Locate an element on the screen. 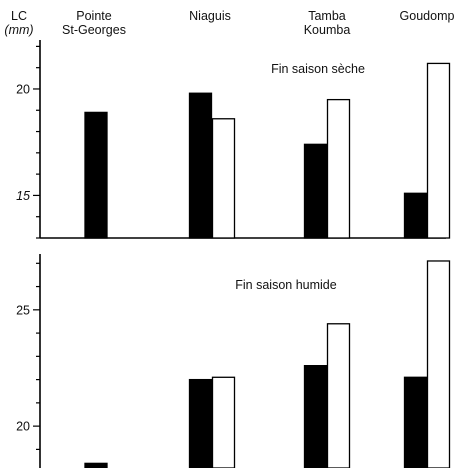 This screenshot has height=468, width=460. panel-title: Fin saison humide is located at coordinates (285, 285).